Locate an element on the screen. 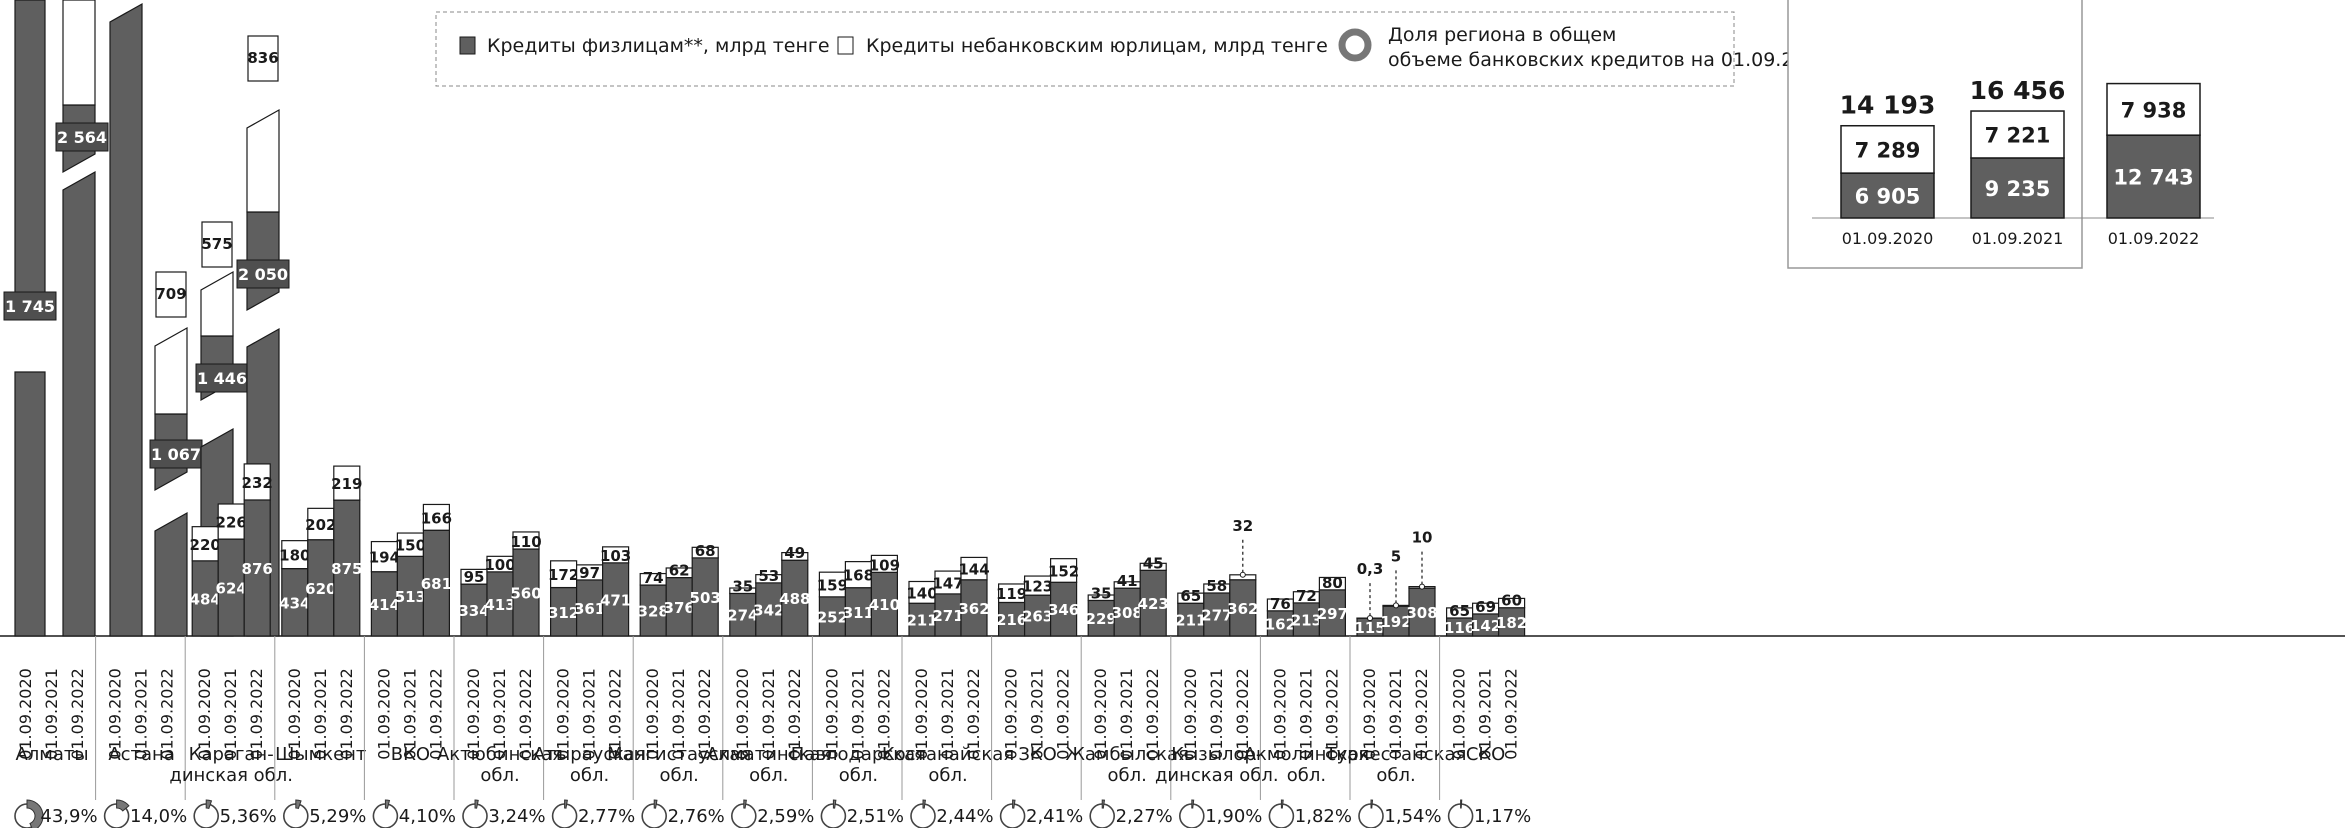  label-nonbank: 95 is located at coordinates (474, 577).